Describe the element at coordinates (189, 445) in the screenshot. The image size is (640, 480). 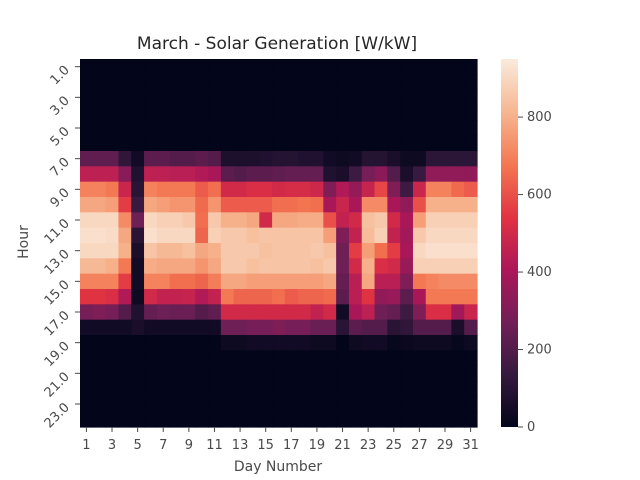
I see `x-tick-label: 9` at that location.